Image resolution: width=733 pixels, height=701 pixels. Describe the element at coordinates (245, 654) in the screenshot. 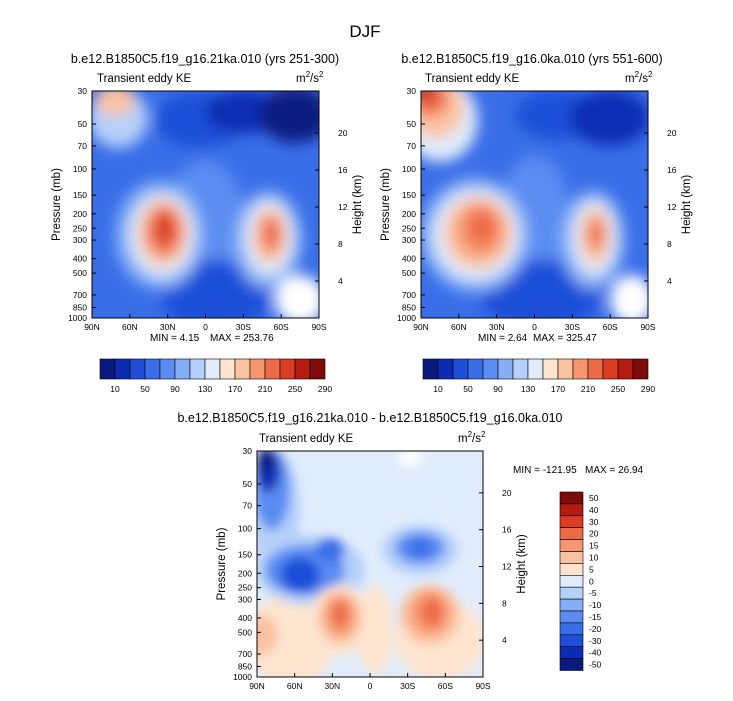

I see `panel-3-y-tick: 700` at that location.